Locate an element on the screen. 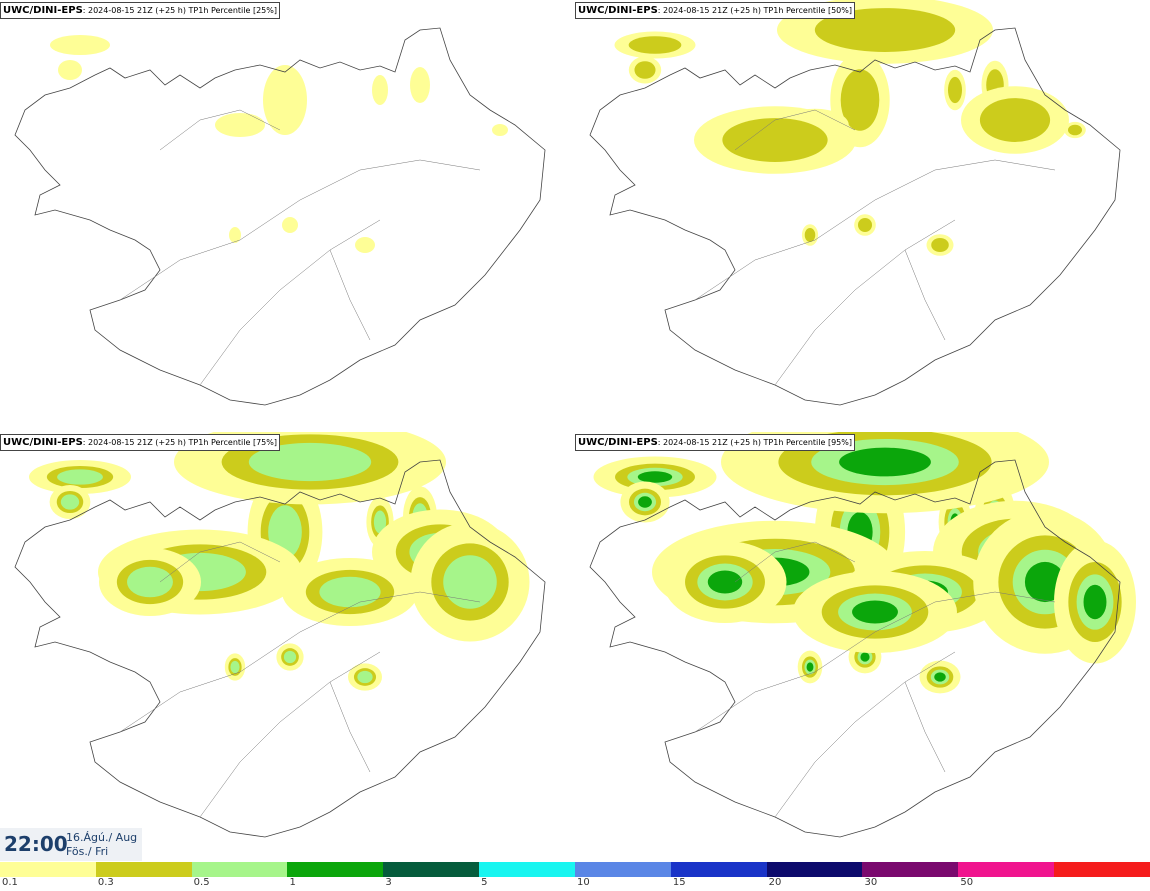 The height and width of the screenshot is (891, 1150). legend-tick-label: 20 is located at coordinates (775, 882).